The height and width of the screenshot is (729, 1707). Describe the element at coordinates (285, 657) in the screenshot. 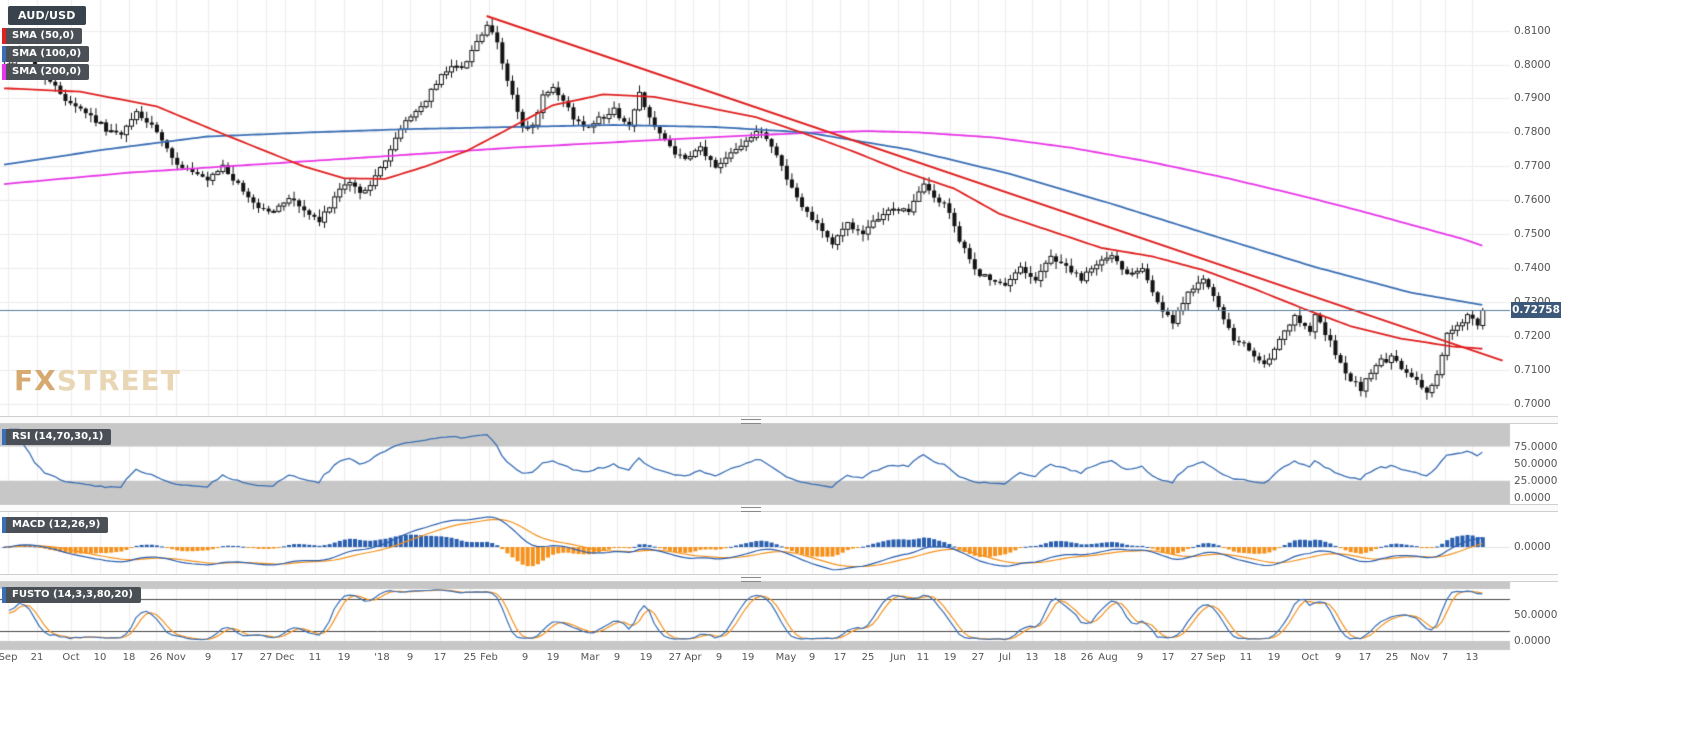

I see `time-axis-label: Dec` at that location.